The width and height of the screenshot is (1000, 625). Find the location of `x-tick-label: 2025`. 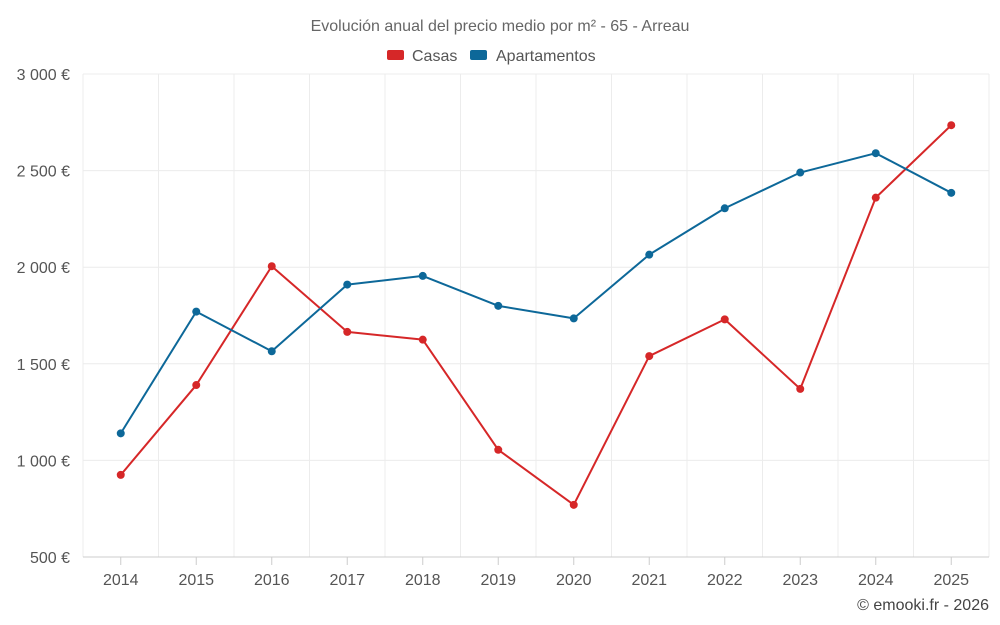

x-tick-label: 2025 is located at coordinates (951, 580).